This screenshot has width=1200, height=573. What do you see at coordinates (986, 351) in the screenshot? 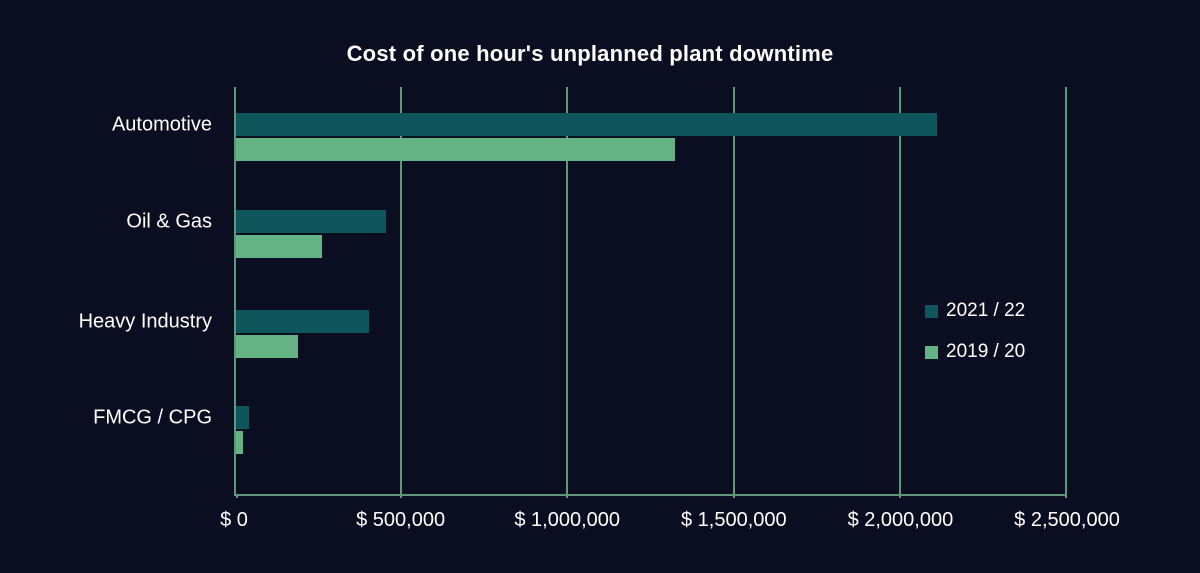
I see `legend-label: 2019 / 20` at bounding box center [986, 351].